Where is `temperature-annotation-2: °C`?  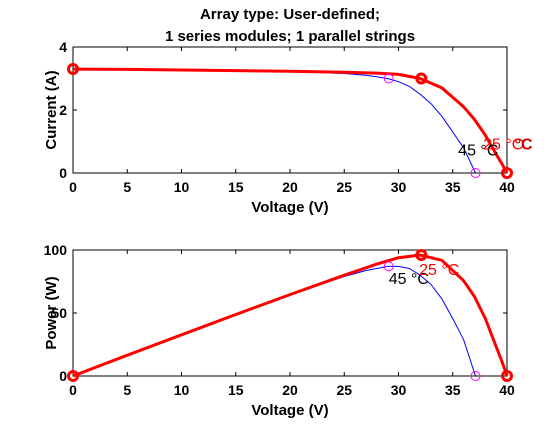 temperature-annotation-2: °C is located at coordinates (524, 144).